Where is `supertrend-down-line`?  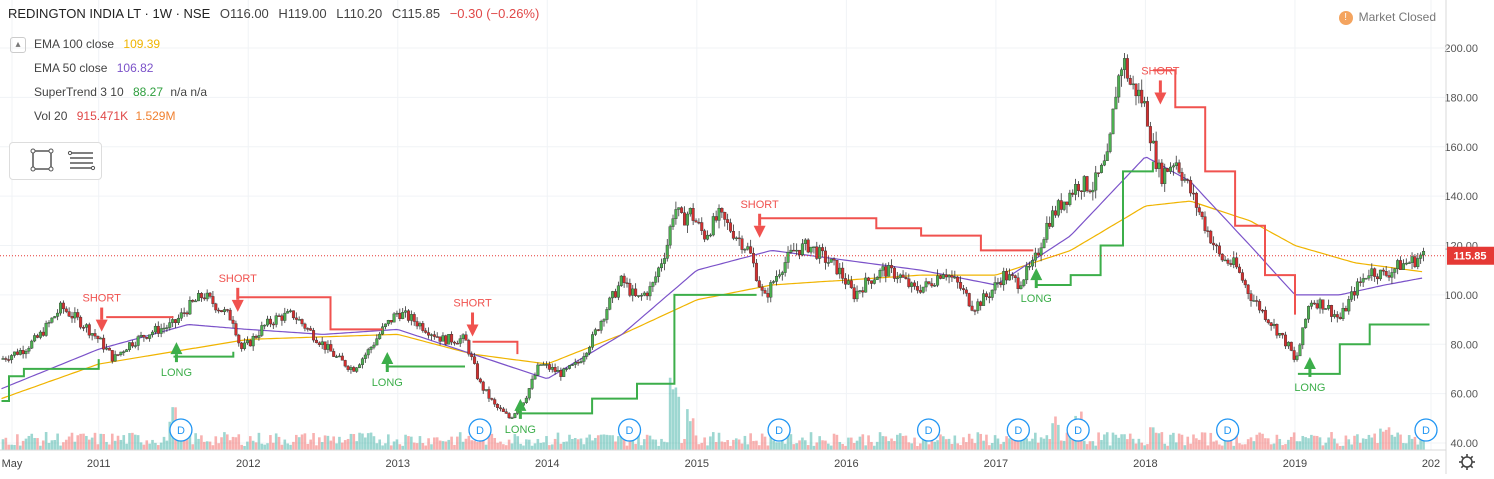
supertrend-down-line is located at coordinates (310, 313).